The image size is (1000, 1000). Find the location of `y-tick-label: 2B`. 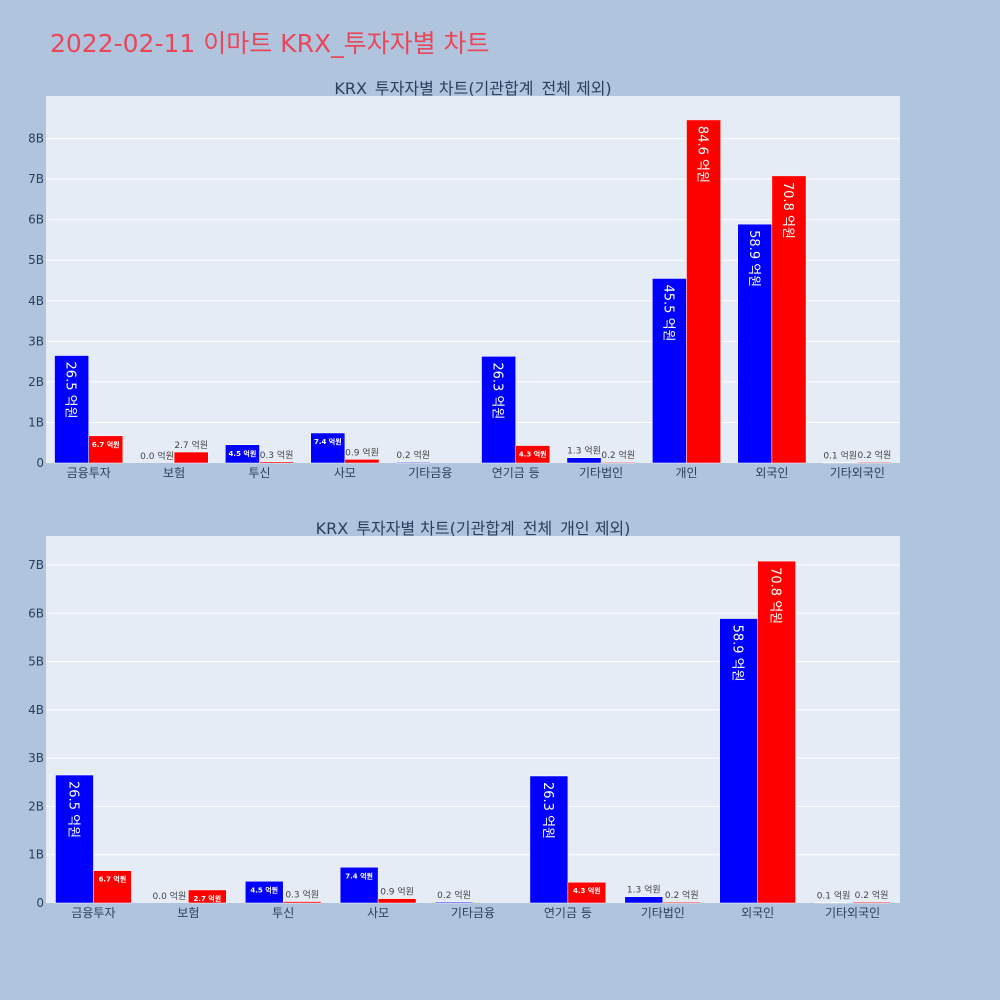

y-tick-label: 2B is located at coordinates (36, 806).